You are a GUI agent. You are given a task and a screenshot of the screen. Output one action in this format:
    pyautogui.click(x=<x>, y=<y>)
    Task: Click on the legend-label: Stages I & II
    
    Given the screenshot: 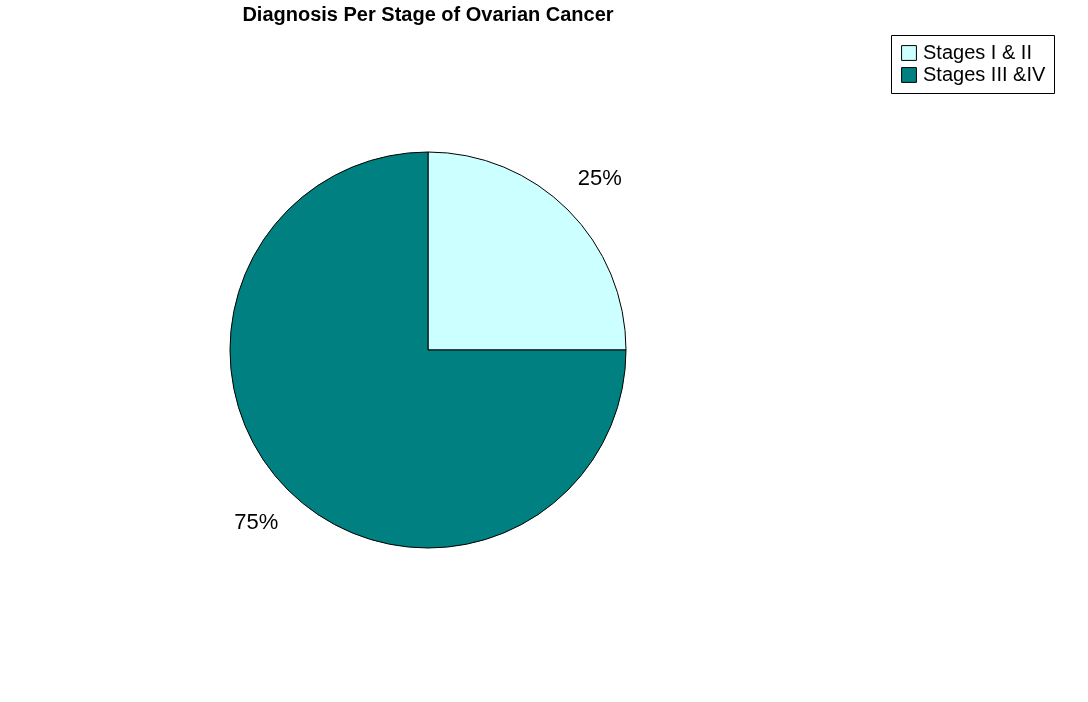 What is the action you would take?
    pyautogui.click(x=977, y=52)
    